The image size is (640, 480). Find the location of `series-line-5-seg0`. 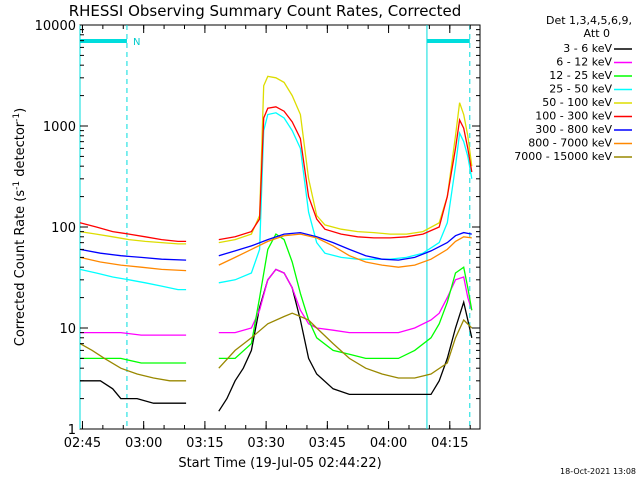

series-line-5-seg0 is located at coordinates (133, 232).